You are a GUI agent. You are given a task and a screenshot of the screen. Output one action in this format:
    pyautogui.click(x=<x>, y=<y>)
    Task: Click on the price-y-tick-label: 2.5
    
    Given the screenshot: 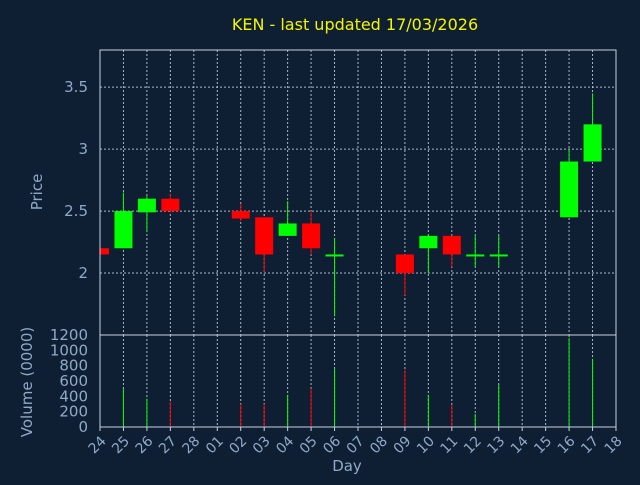 What is the action you would take?
    pyautogui.click(x=76, y=211)
    